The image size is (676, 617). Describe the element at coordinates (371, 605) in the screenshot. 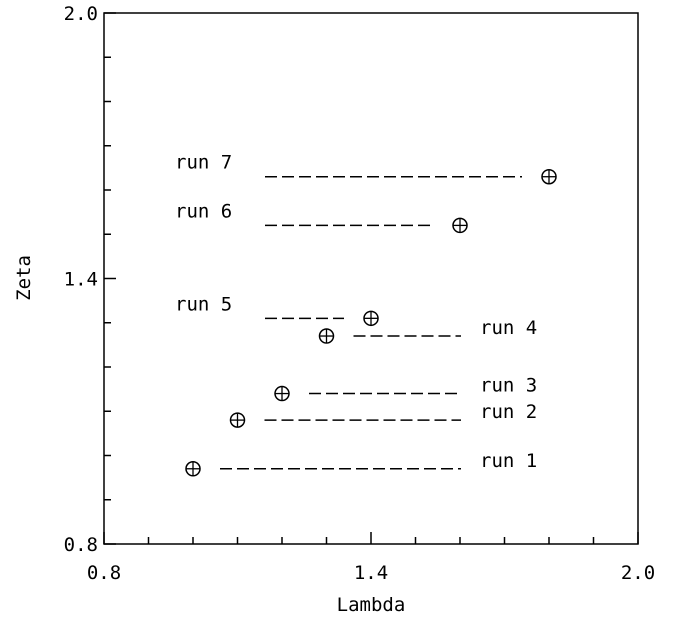

I see `x-axis-label: Lambda` at that location.